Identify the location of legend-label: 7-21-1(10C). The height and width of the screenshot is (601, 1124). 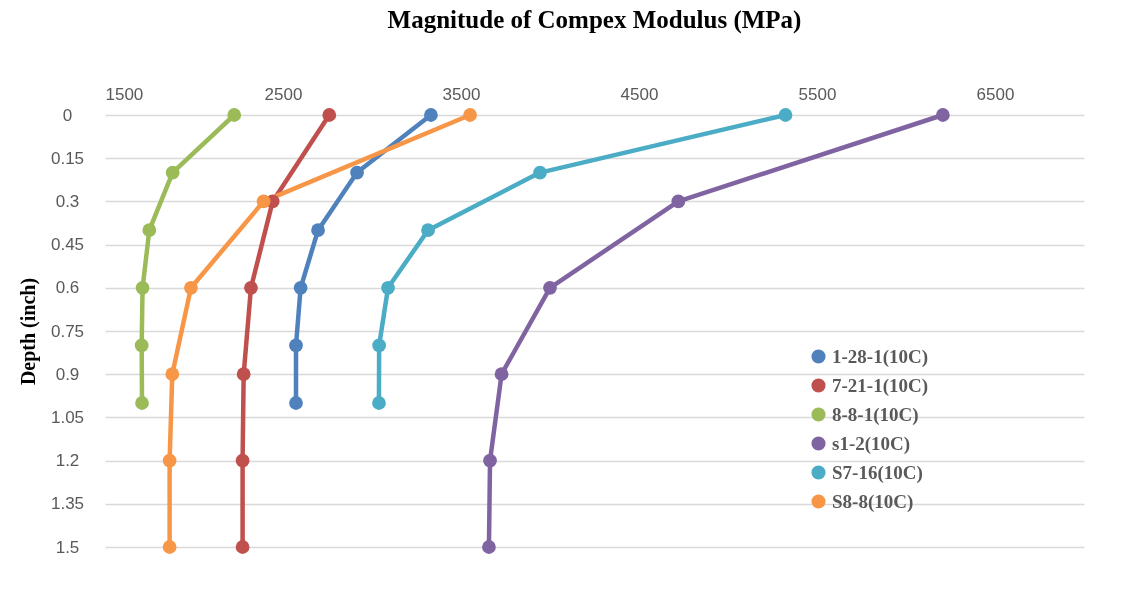
(880, 385).